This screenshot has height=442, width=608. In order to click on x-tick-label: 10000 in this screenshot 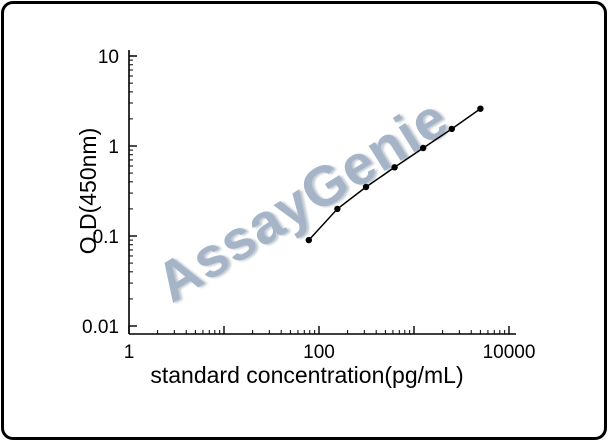, I will do `click(509, 352)`.